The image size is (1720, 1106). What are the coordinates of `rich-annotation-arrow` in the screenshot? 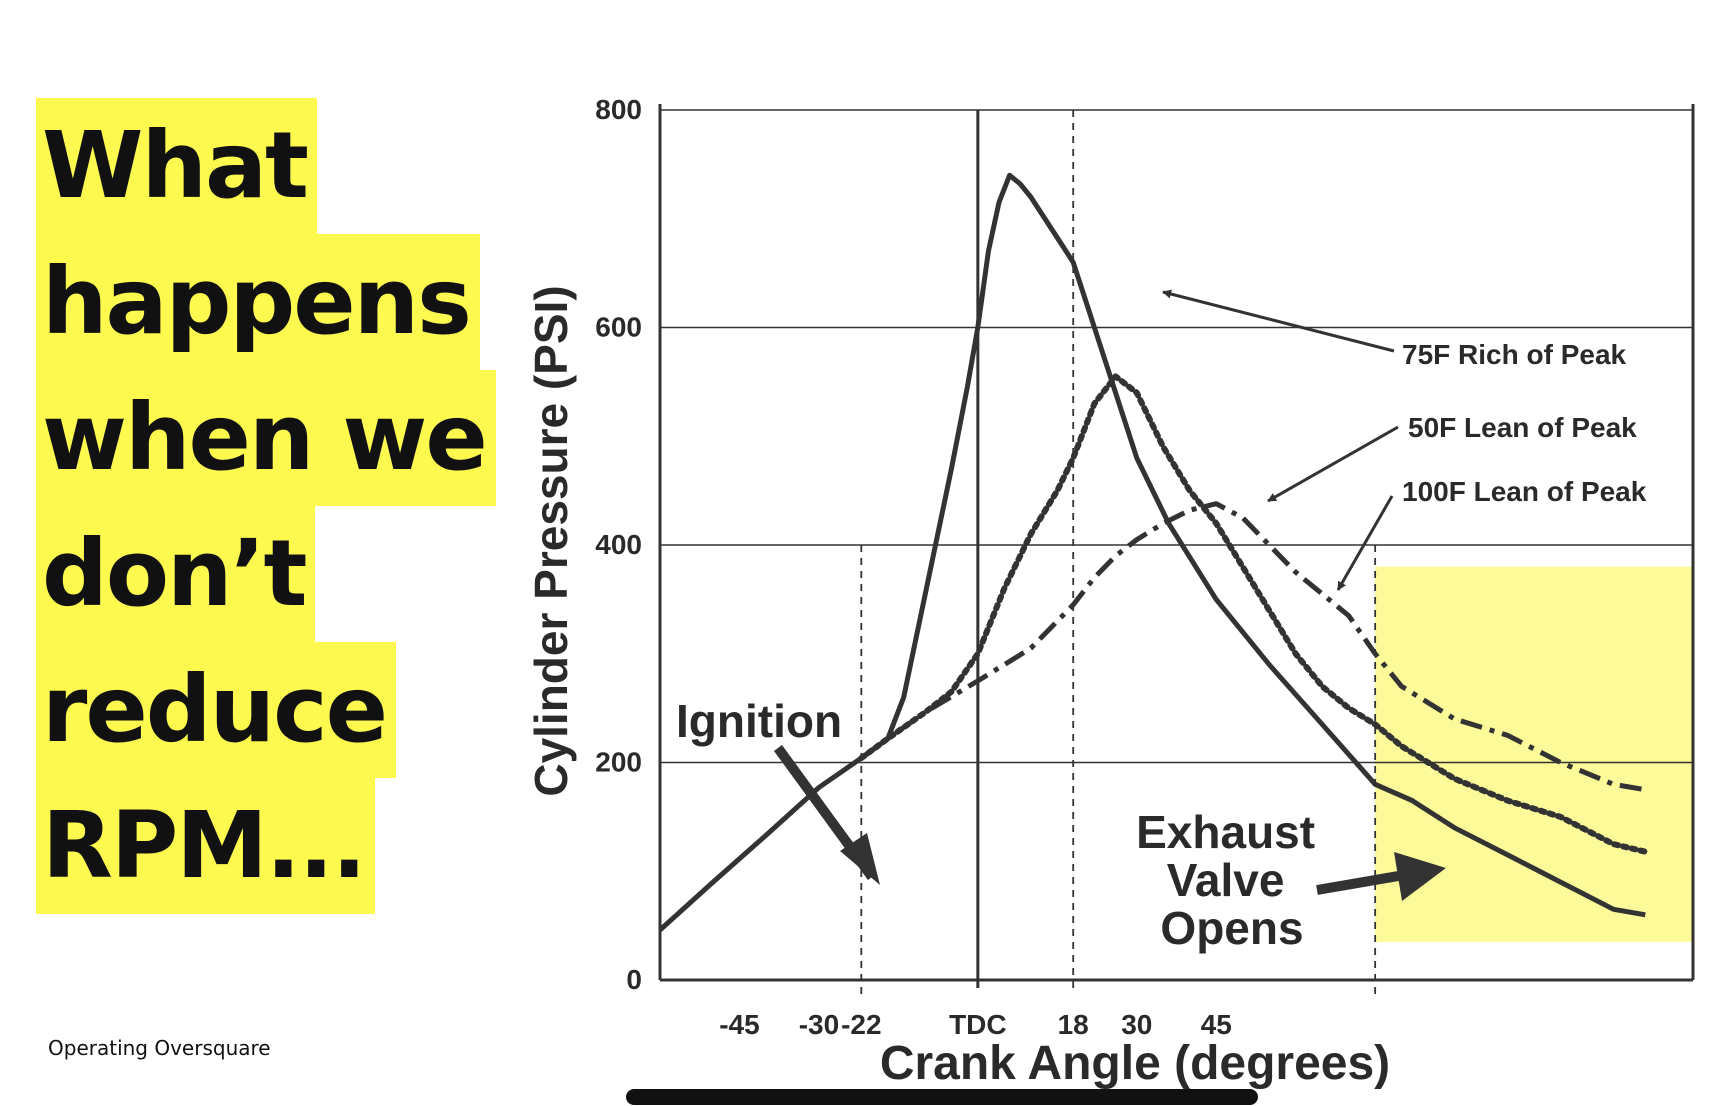 It's located at (1278, 321).